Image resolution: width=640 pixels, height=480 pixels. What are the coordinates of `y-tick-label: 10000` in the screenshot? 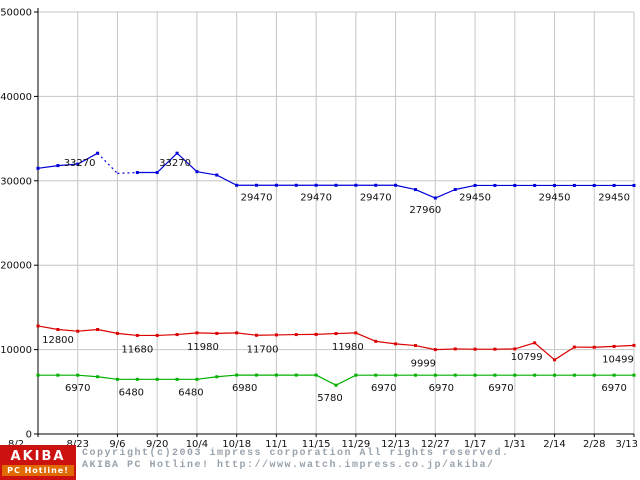 It's located at (16, 350).